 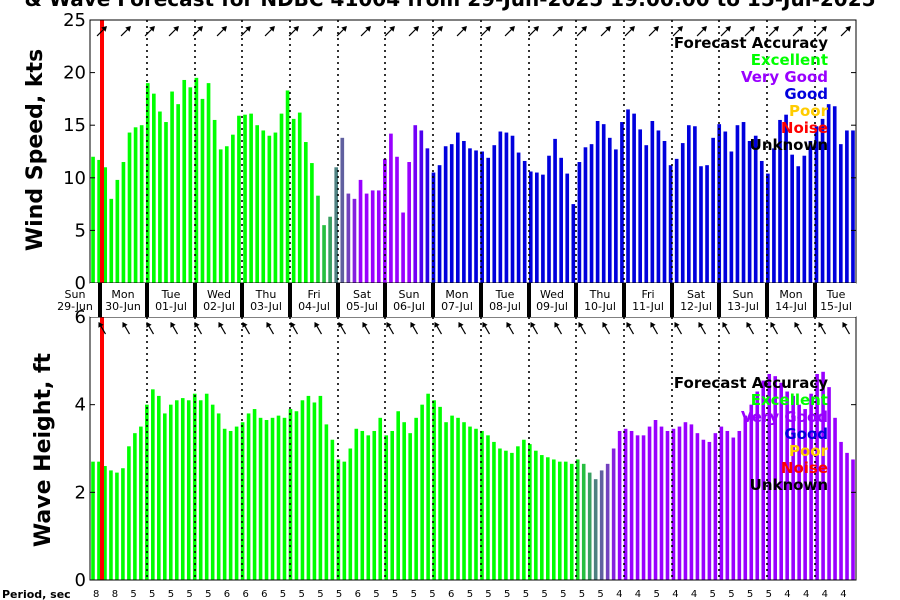 What do you see at coordinates (227, 594) in the screenshot?
I see `period-value: 6` at bounding box center [227, 594].